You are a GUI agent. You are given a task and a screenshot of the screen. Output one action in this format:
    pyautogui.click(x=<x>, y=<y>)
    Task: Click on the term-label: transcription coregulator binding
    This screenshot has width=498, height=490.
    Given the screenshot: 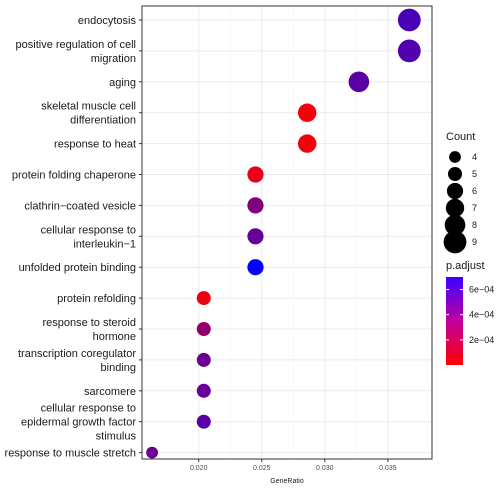 What is the action you would take?
    pyautogui.click(x=77, y=361)
    